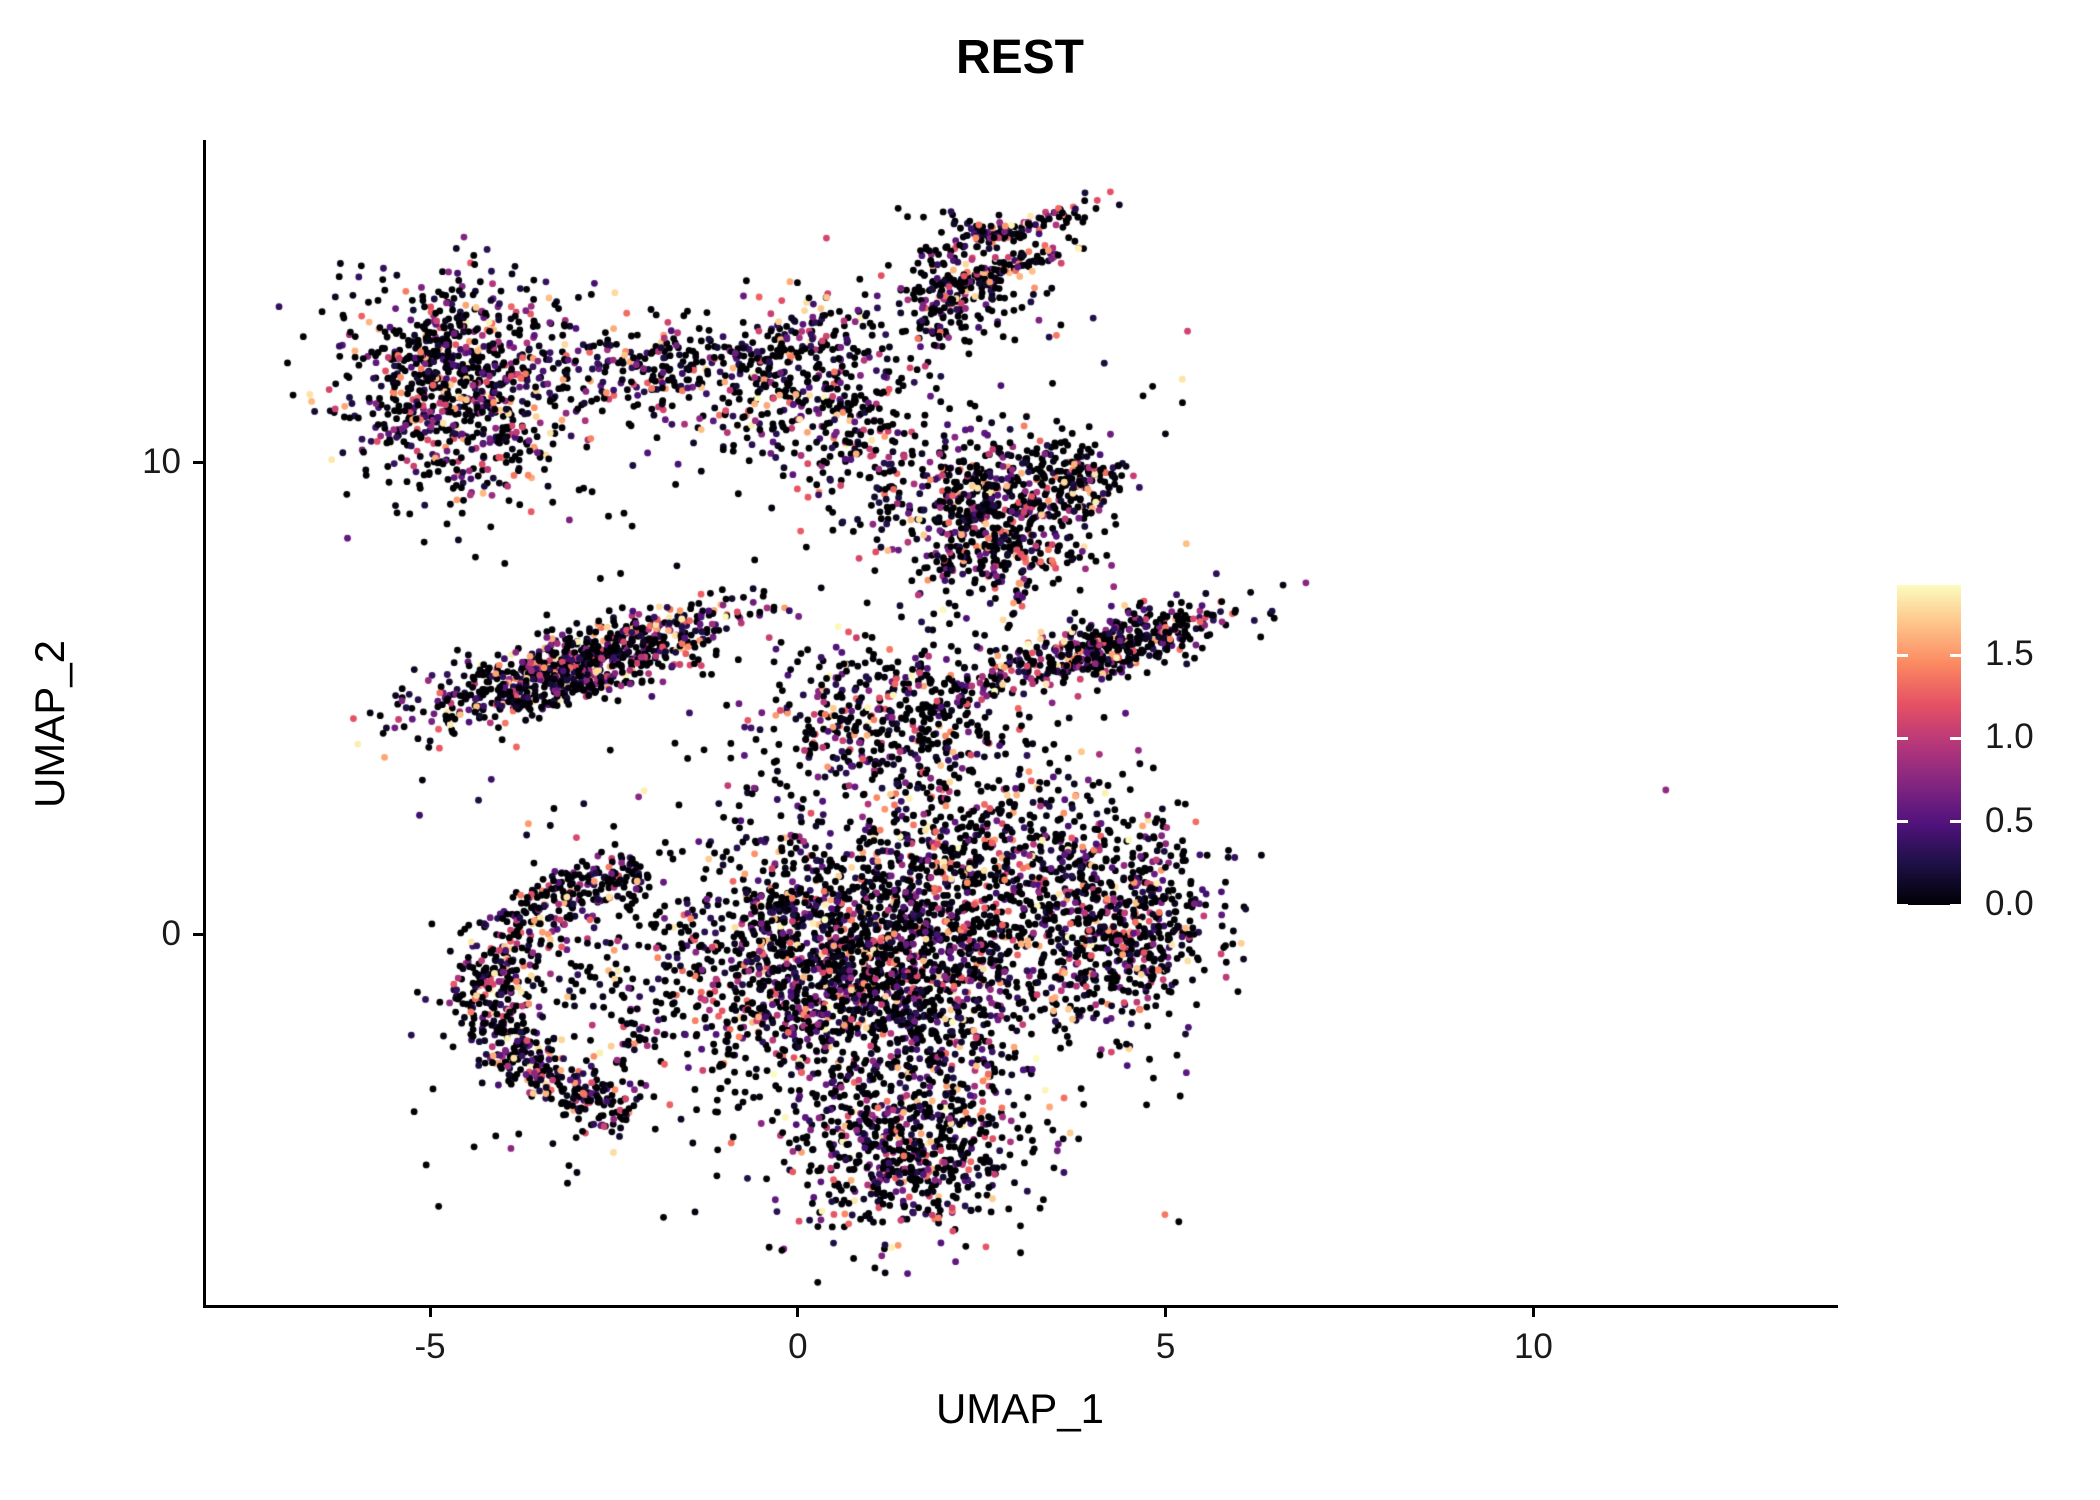 The width and height of the screenshot is (2100, 1500). What do you see at coordinates (161, 461) in the screenshot?
I see `y-tick-label: 10` at bounding box center [161, 461].